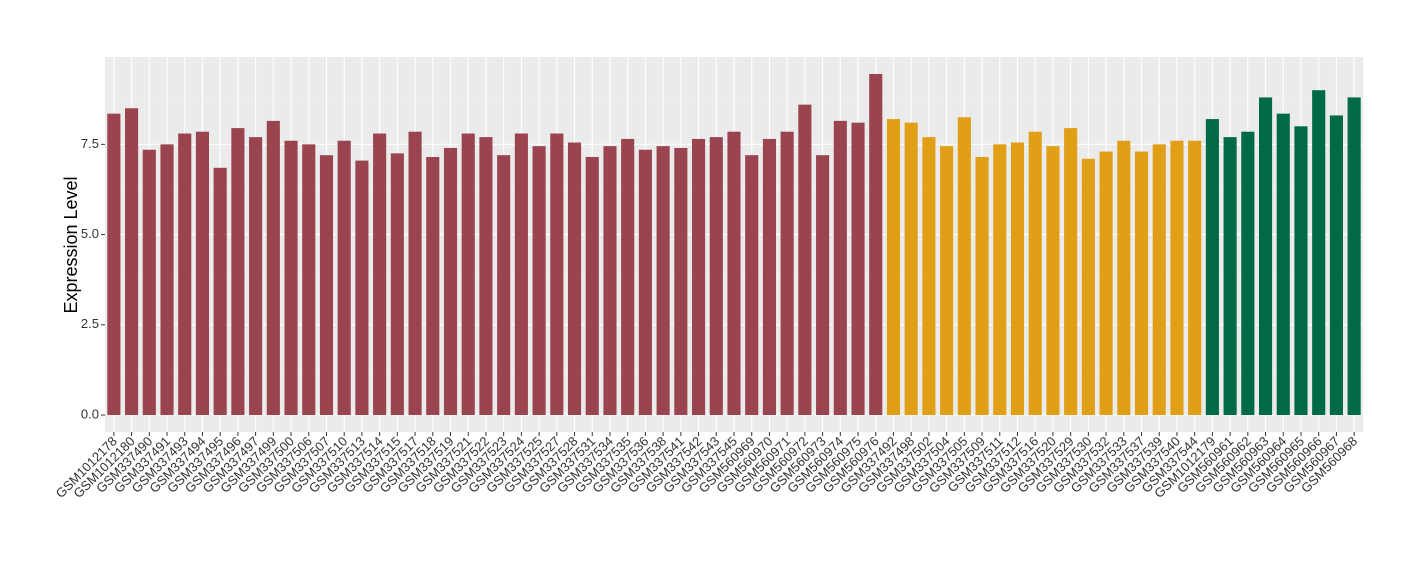  Describe the element at coordinates (90, 323) in the screenshot. I see `y-tick-label: 2.5` at that location.